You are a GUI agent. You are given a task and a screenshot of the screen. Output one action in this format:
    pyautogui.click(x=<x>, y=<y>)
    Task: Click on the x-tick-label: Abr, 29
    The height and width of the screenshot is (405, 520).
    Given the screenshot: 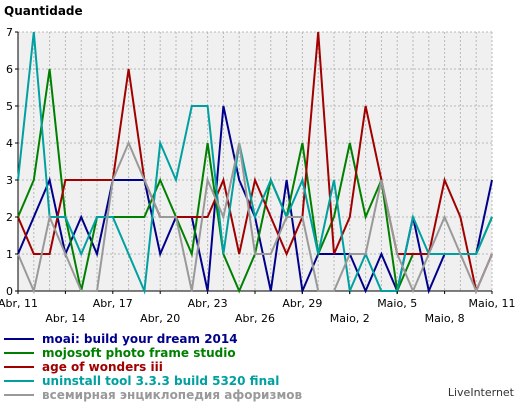 What is the action you would take?
    pyautogui.click(x=302, y=303)
    